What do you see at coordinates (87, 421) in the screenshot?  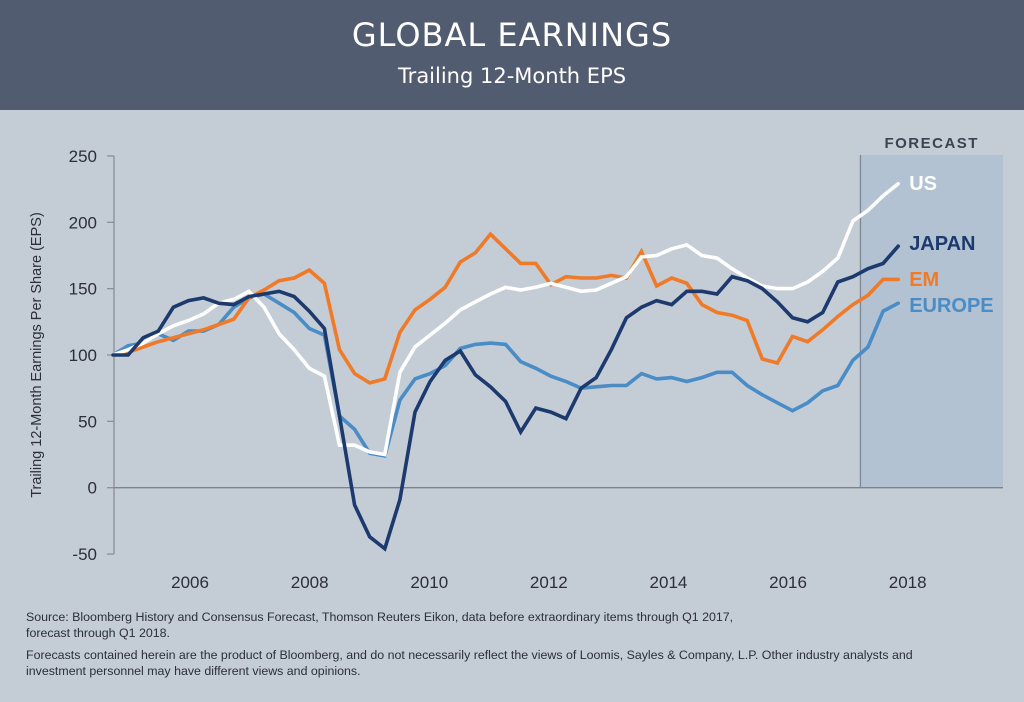 I see `y-tick-label: 50` at bounding box center [87, 421].